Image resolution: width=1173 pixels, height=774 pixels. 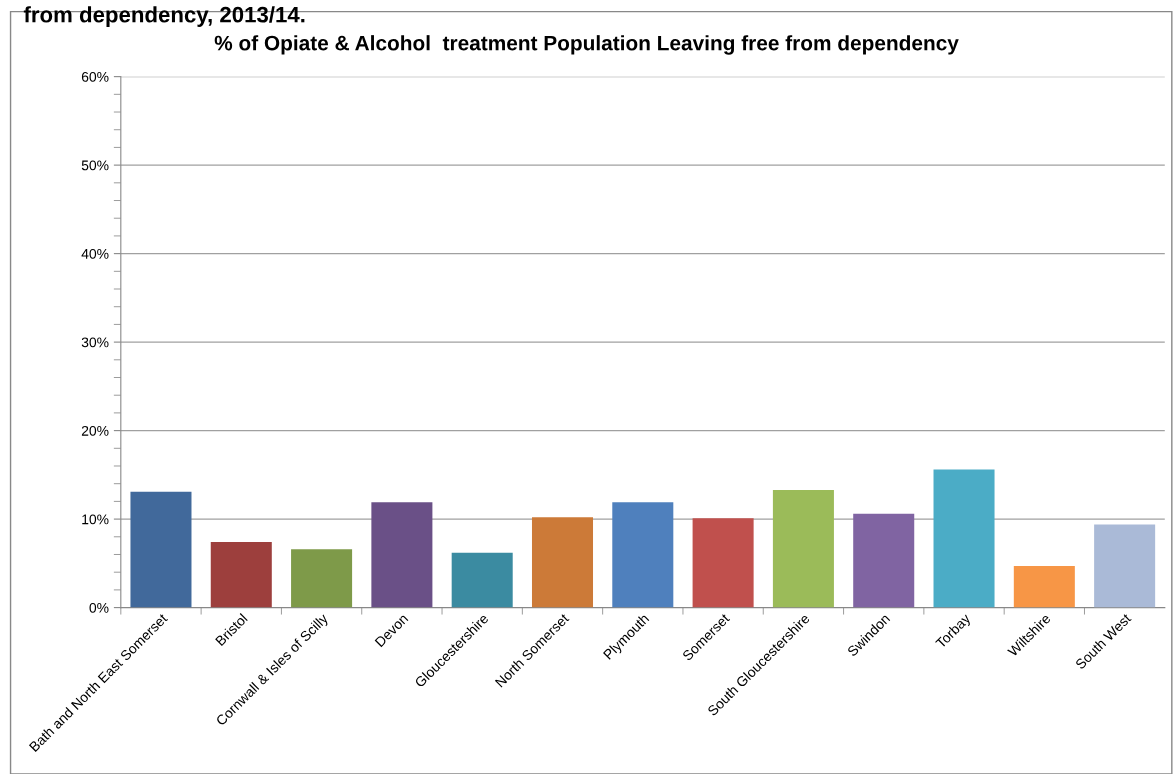 What do you see at coordinates (95, 342) in the screenshot?
I see `y-tick-label: 30%` at bounding box center [95, 342].